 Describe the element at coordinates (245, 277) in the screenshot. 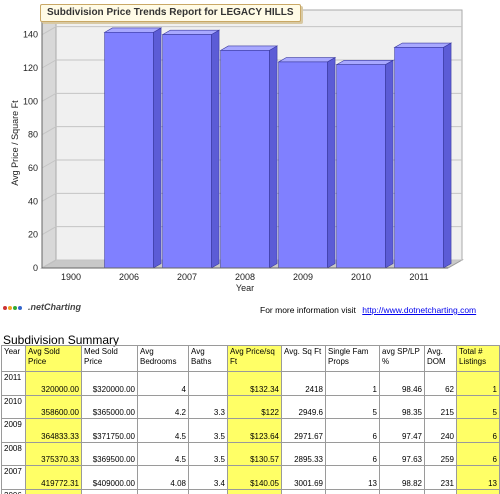

I see `x-tick-label: 2008` at that location.